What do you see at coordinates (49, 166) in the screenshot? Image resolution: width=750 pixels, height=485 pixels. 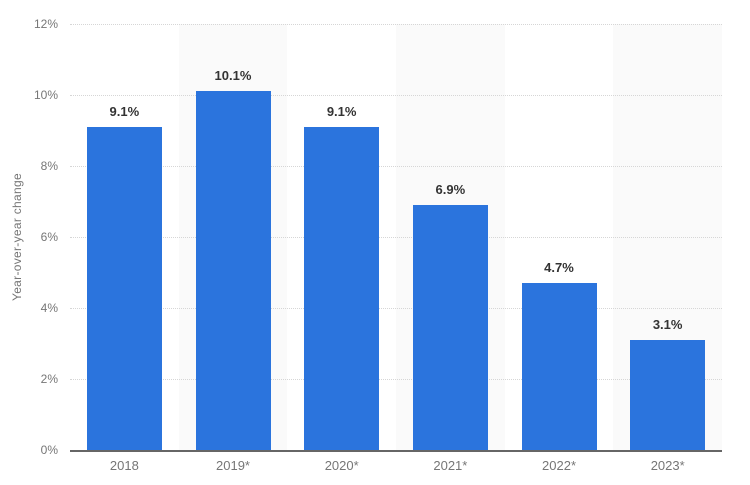 I see `y-tick-label-8pct: 8%` at bounding box center [49, 166].